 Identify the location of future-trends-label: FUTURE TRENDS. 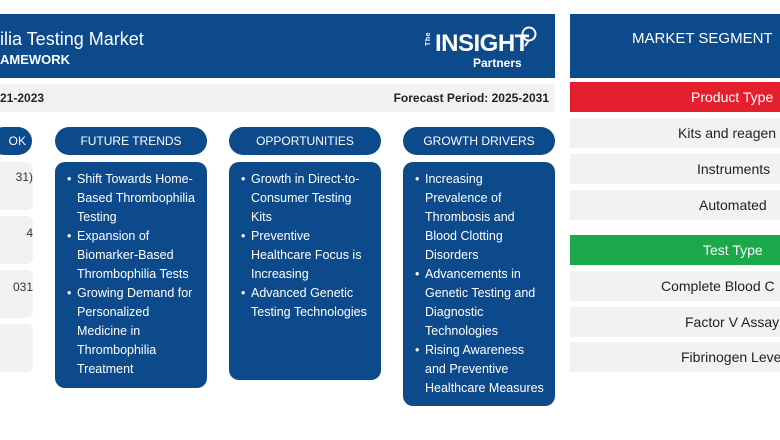
(131, 141).